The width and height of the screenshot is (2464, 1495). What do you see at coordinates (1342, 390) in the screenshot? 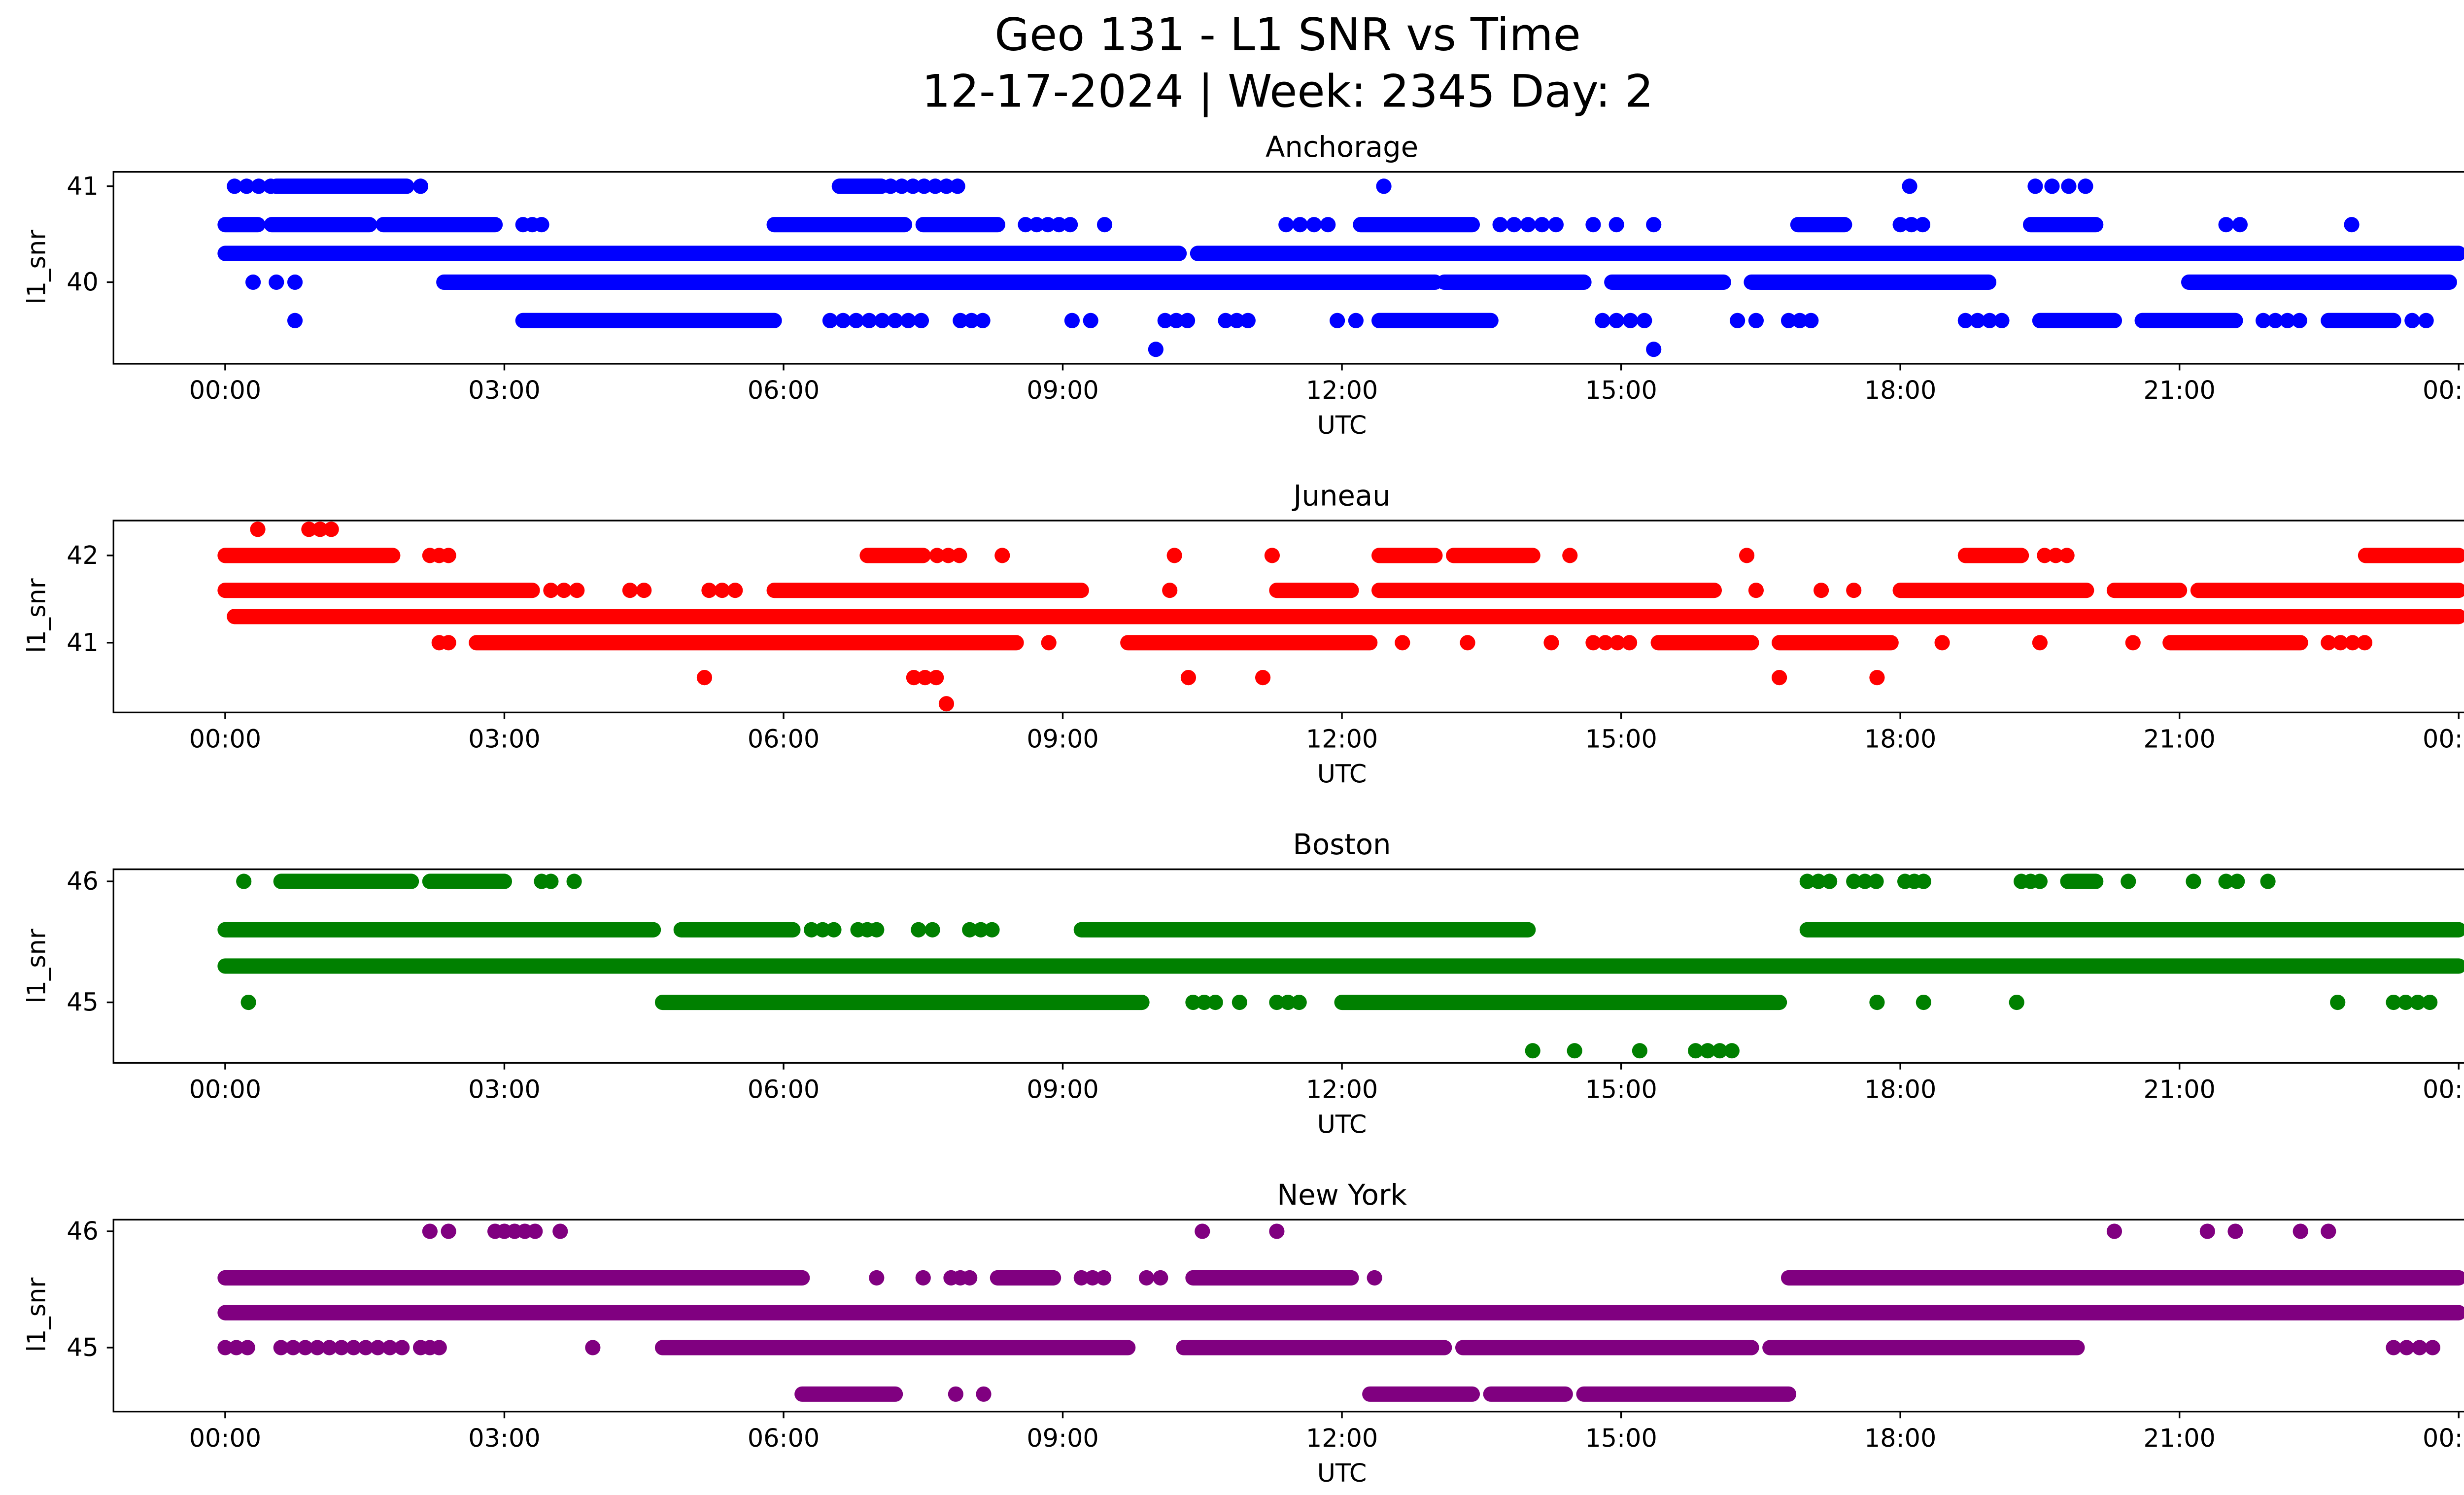
I see `x-tick-label: 12:00` at bounding box center [1342, 390].